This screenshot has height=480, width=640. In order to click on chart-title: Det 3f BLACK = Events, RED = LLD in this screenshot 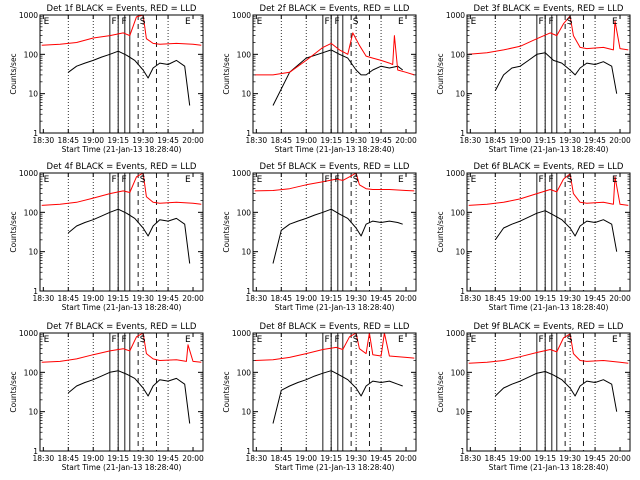, I will do `click(549, 9)`.